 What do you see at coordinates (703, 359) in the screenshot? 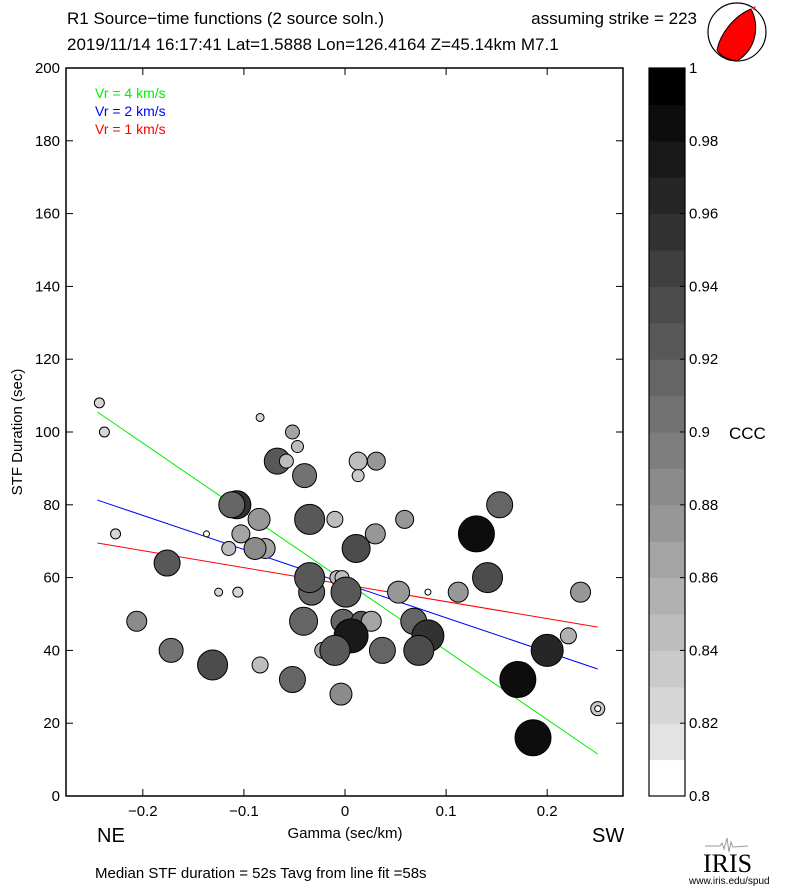
I see `colorbar-tick-label: 0.92` at bounding box center [703, 359].